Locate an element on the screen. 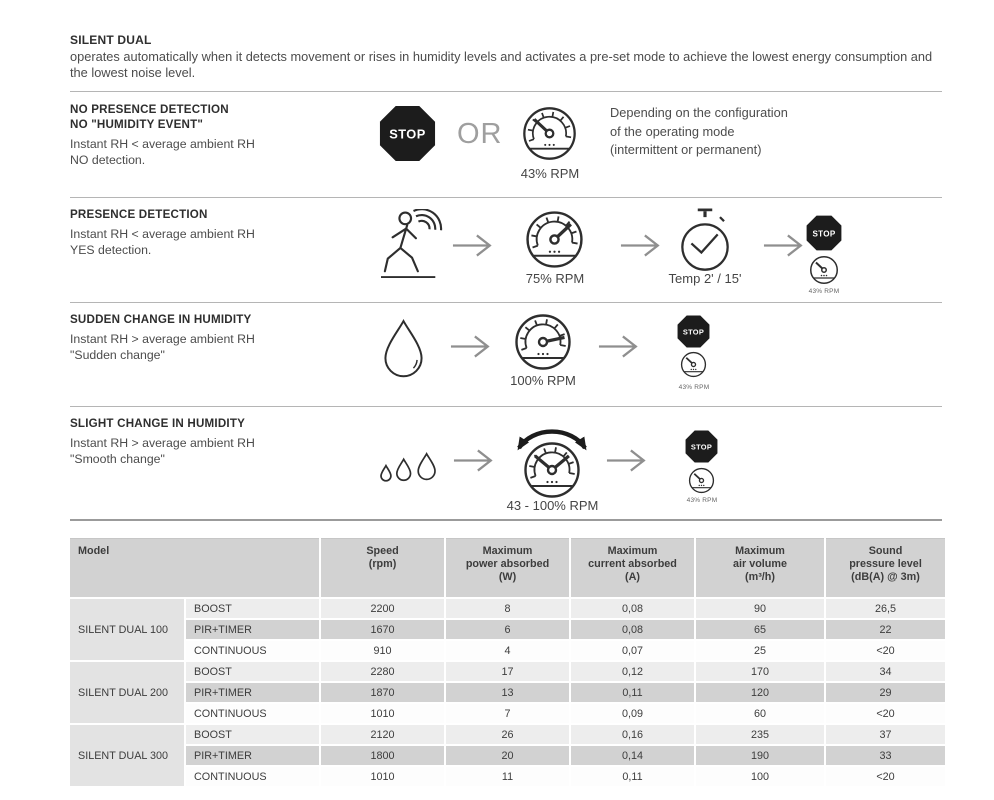  power-cell: 11 is located at coordinates (508, 777).